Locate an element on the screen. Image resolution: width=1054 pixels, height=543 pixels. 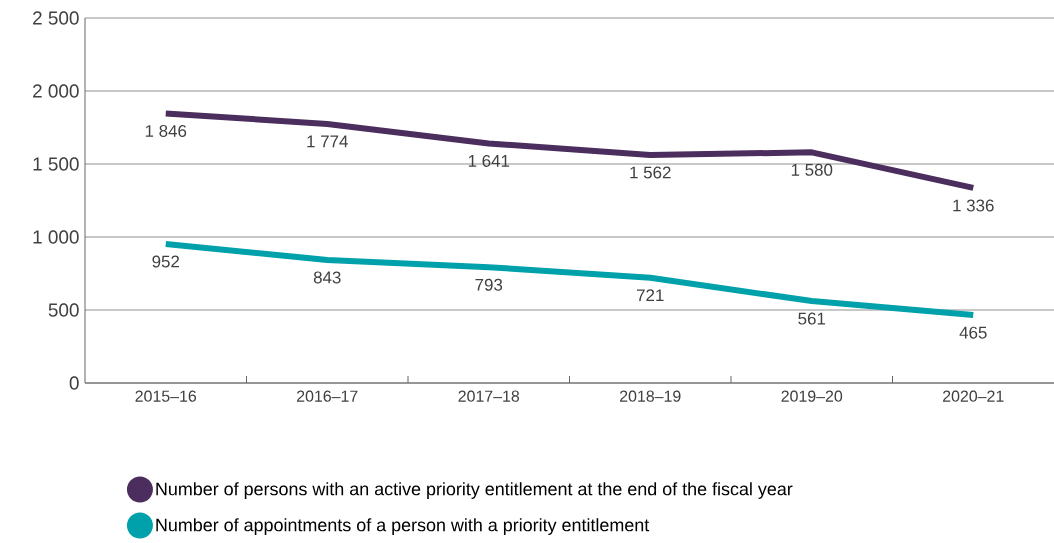
y-tick-label: 1 500 is located at coordinates (56, 164).